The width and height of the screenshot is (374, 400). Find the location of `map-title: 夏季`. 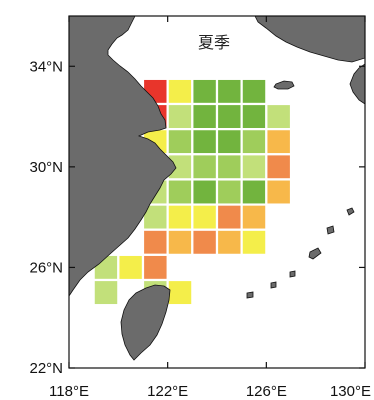

map-title: 夏季 is located at coordinates (214, 42).